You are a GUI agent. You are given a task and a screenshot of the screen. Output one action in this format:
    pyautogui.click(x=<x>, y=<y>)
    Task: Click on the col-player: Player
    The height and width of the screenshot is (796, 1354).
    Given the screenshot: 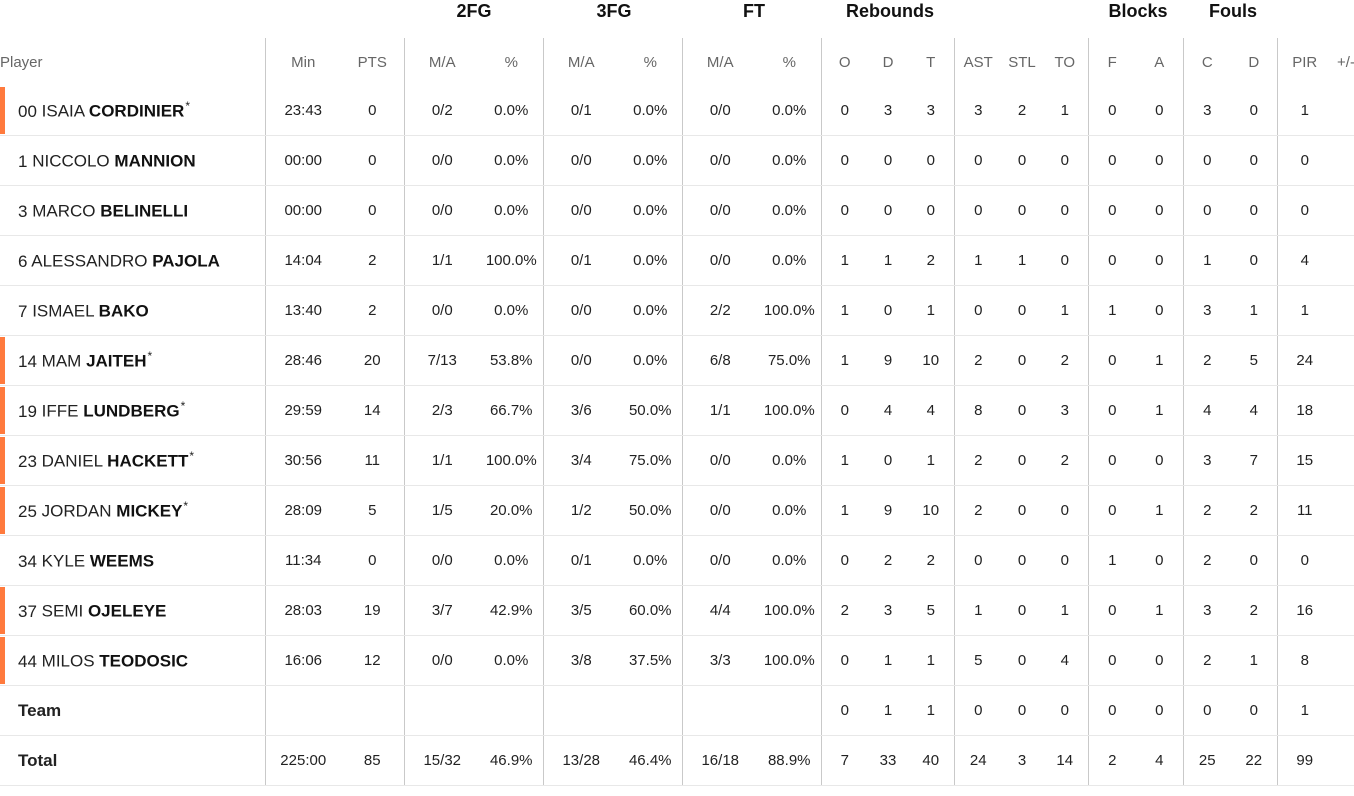 What is the action you would take?
    pyautogui.click(x=21, y=62)
    